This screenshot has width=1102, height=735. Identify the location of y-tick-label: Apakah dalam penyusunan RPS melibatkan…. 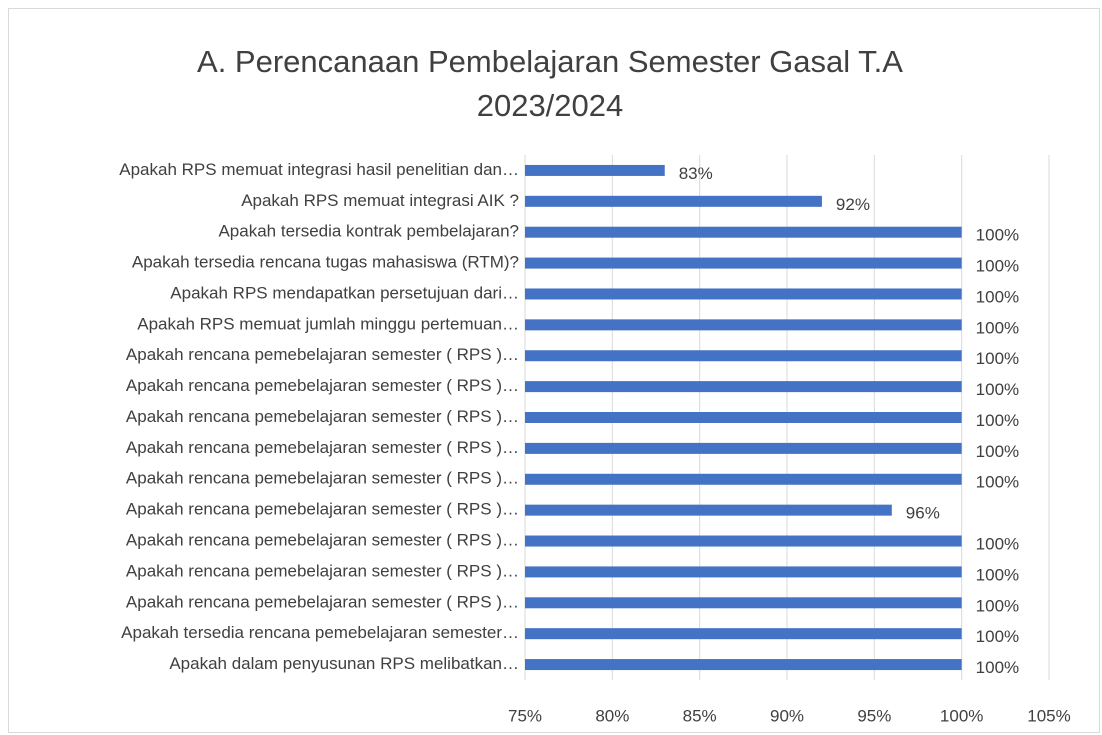
(344, 663).